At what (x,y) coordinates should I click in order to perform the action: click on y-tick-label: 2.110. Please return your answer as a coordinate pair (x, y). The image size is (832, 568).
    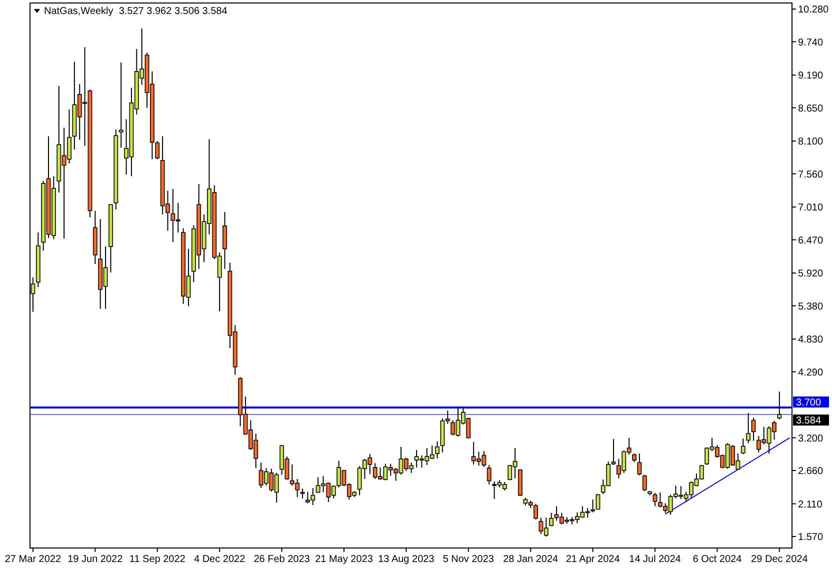
    Looking at the image, I should click on (810, 504).